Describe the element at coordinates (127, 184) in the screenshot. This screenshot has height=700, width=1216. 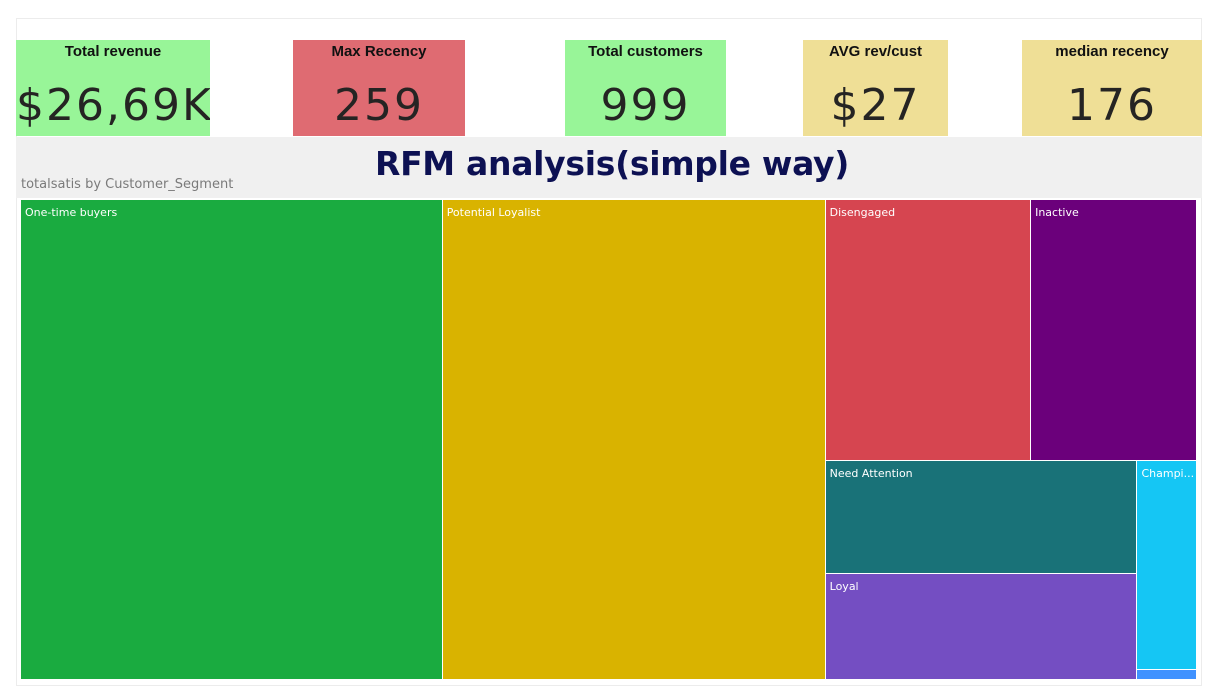
I see `chart-subtitle: totalsatis by Customer_Segment` at that location.